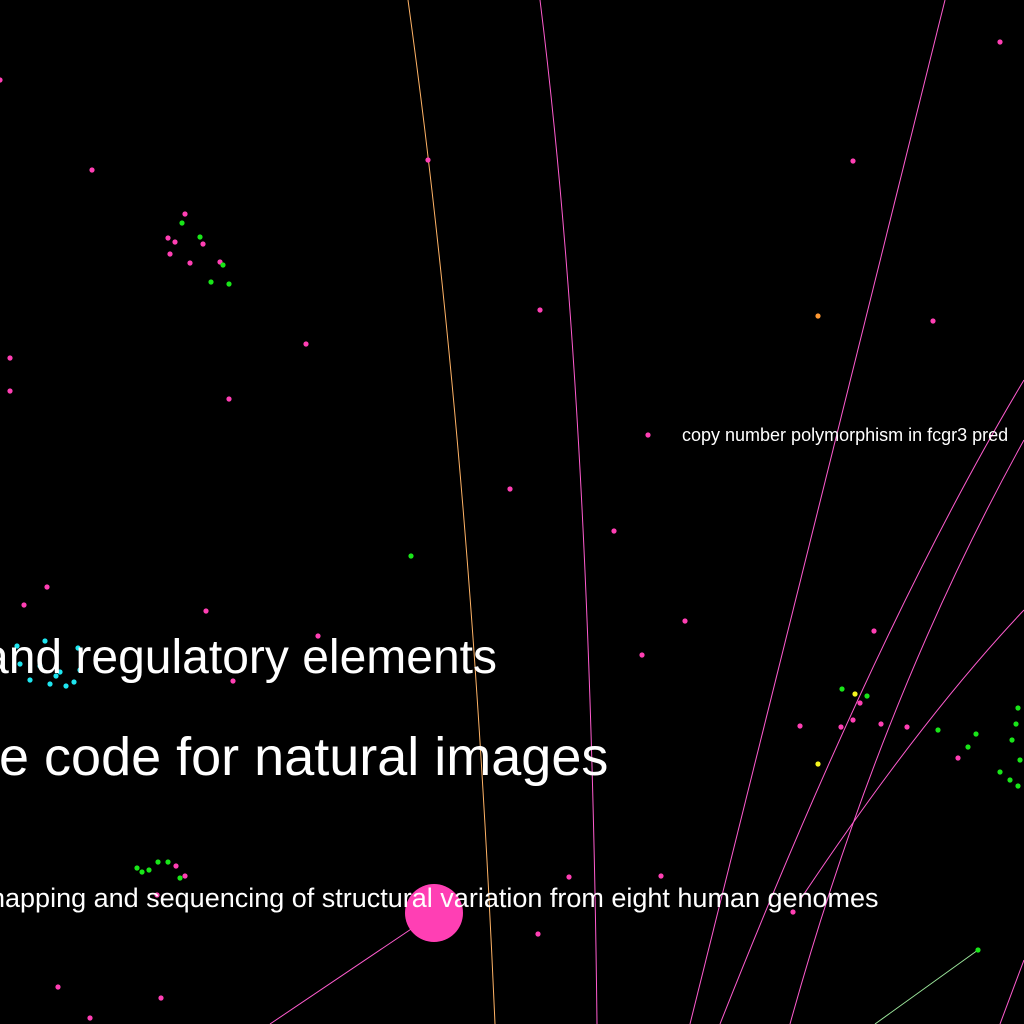 The image size is (1024, 1024). Describe the element at coordinates (845, 435) in the screenshot. I see `node-label-fcgr3: copy number polymorphism in fcgr3 pred` at that location.